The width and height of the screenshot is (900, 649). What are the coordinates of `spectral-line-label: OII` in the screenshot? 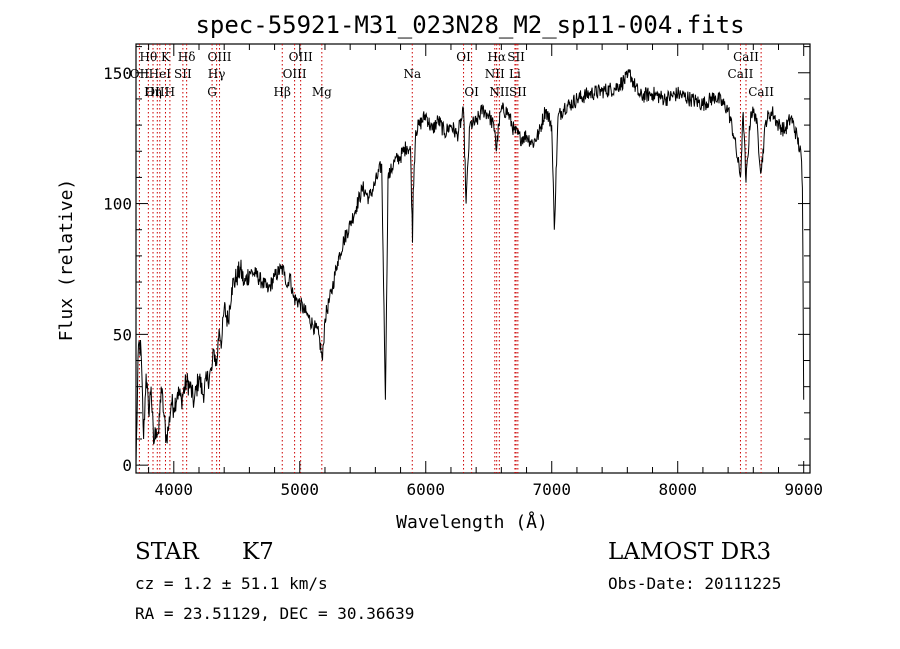 It's located at (140, 74).